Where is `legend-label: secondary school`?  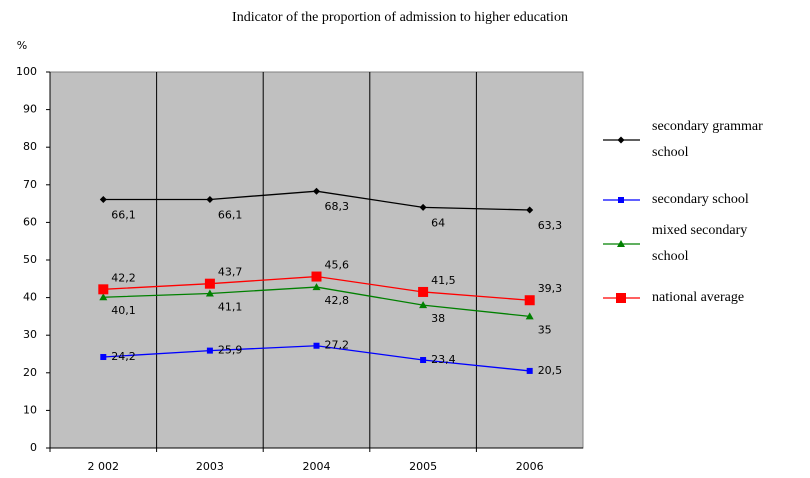
legend-label: secondary school is located at coordinates (700, 199).